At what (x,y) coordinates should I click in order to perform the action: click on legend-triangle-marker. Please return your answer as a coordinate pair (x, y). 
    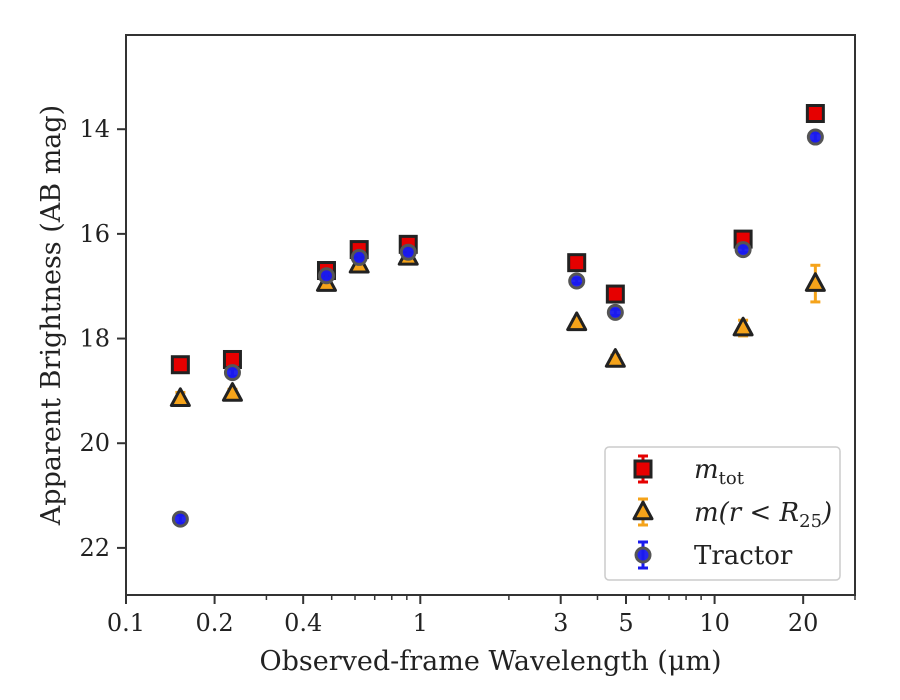
    Looking at the image, I should click on (643, 510).